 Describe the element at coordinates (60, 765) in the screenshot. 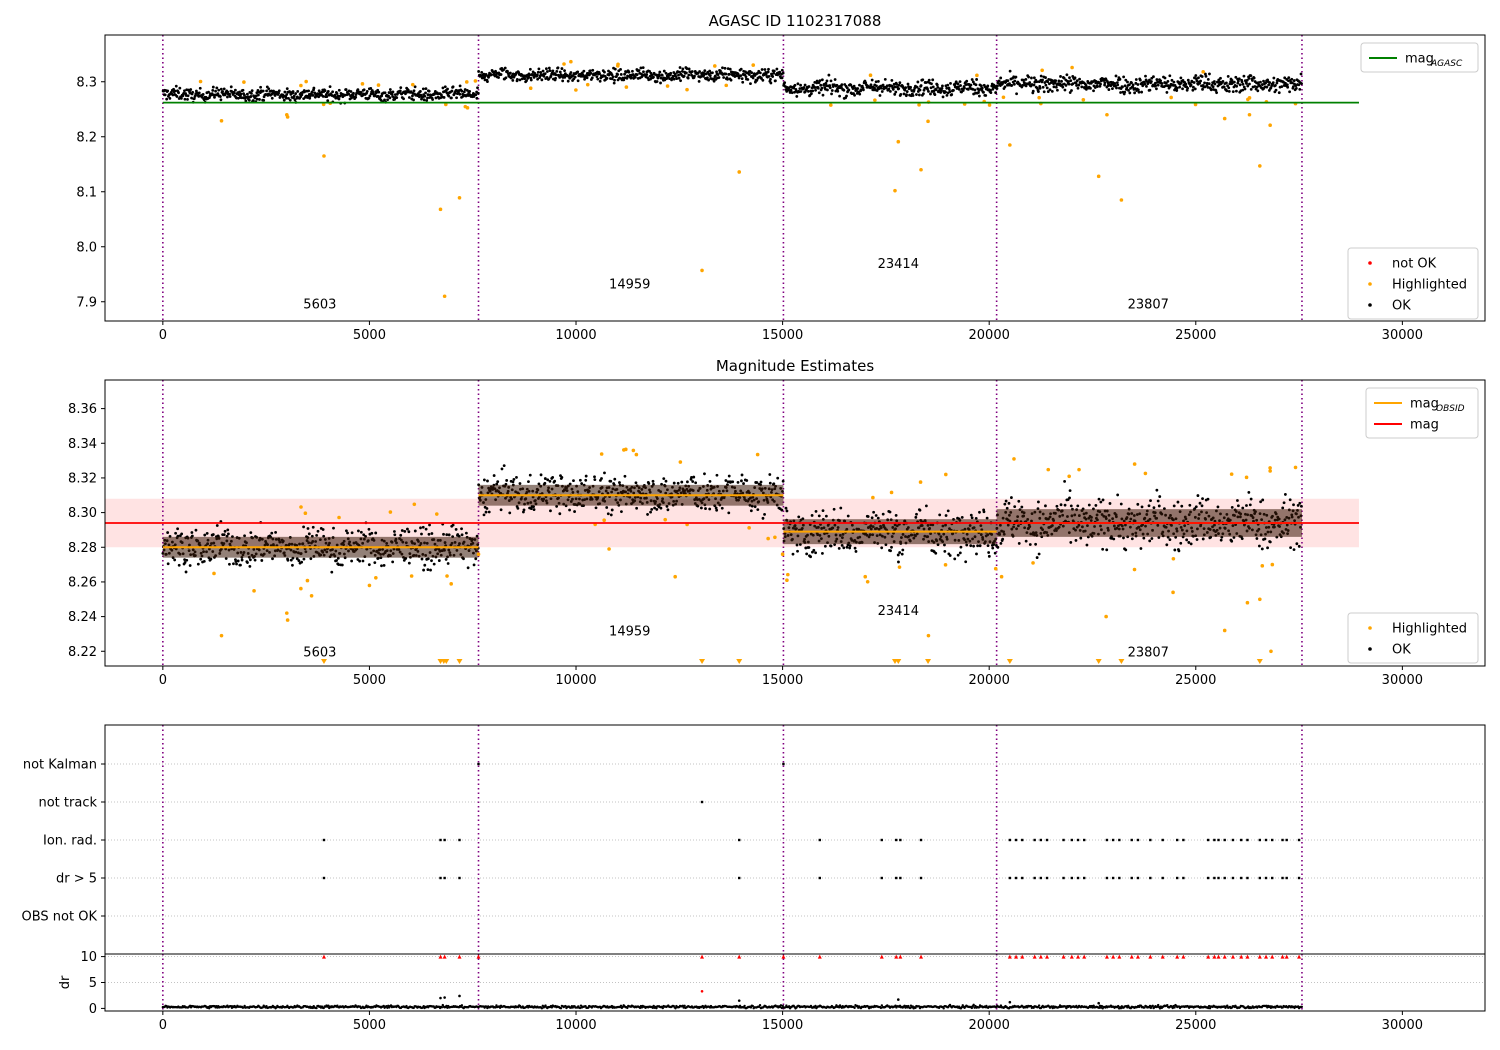

I see `flag-category-label: not Kalman` at that location.